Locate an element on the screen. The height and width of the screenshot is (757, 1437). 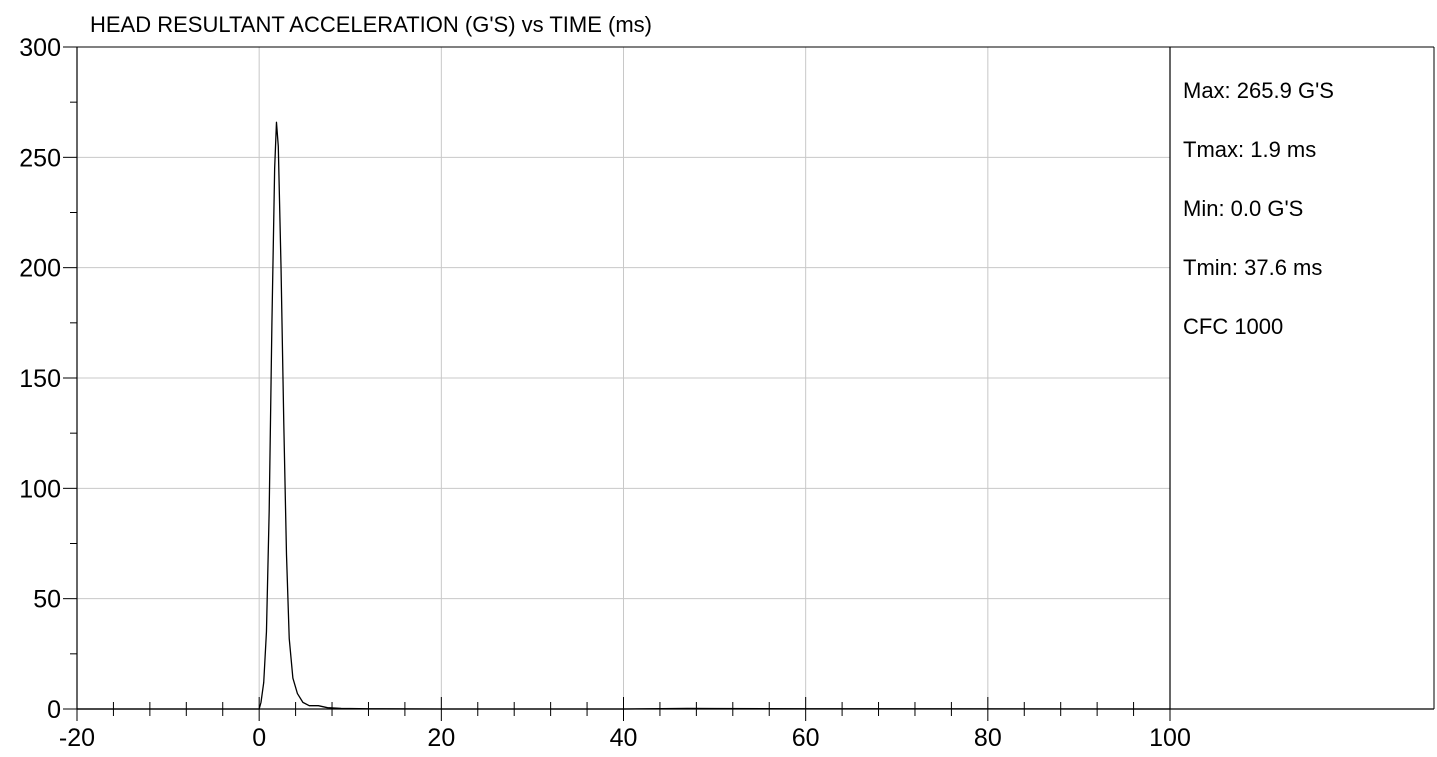
x-tick-label: 100 is located at coordinates (1170, 738).